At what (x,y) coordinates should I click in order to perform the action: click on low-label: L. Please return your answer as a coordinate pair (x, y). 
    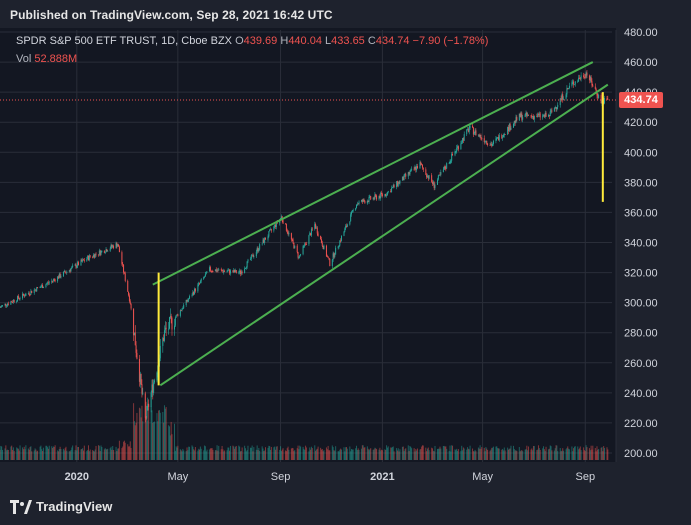
    Looking at the image, I should click on (328, 41).